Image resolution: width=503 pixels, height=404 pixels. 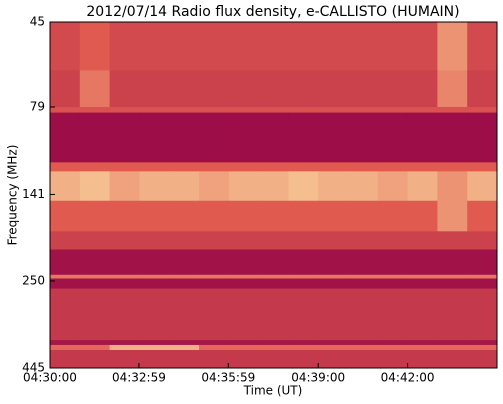 I want to click on y-tick-label: 250, so click(x=33, y=280).